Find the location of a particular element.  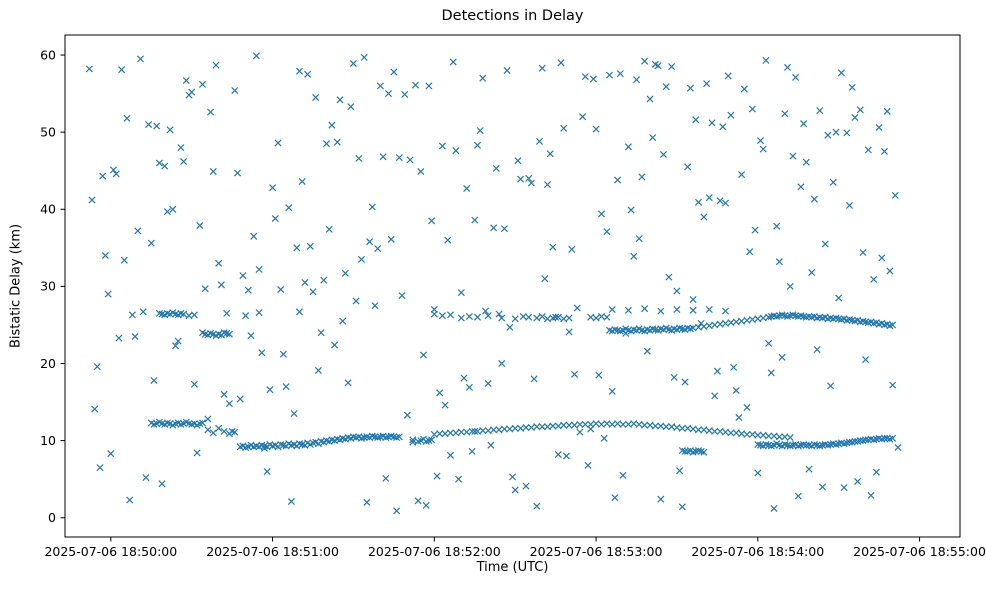

y-tick-label: 0 is located at coordinates (52, 517).